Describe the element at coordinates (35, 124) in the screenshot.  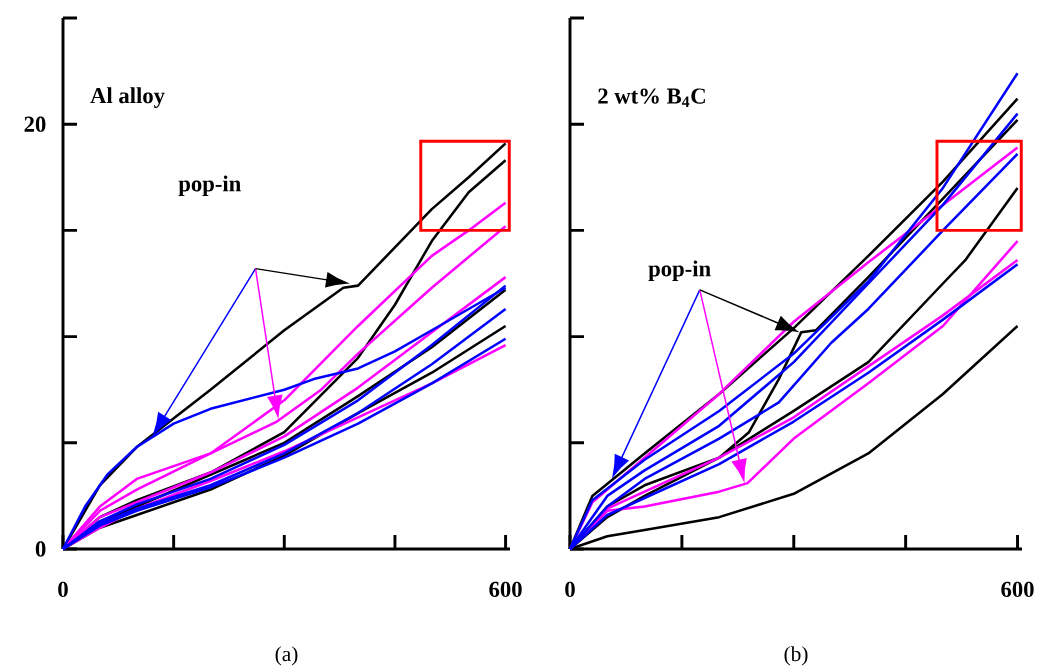
I see `y-tick-label: 20` at that location.